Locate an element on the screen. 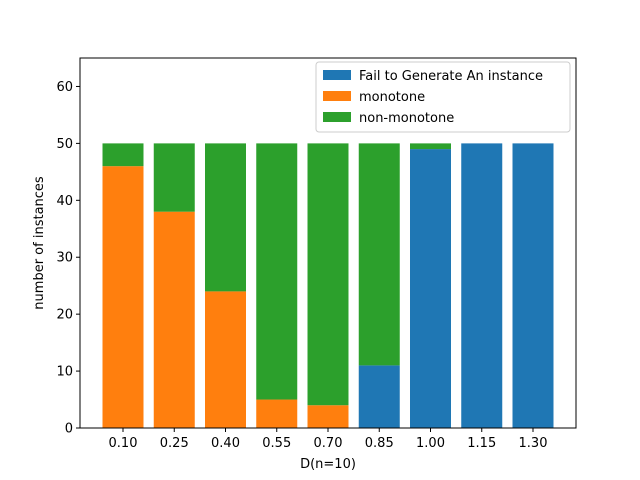  x-tick-label: 1.15 is located at coordinates (481, 443).